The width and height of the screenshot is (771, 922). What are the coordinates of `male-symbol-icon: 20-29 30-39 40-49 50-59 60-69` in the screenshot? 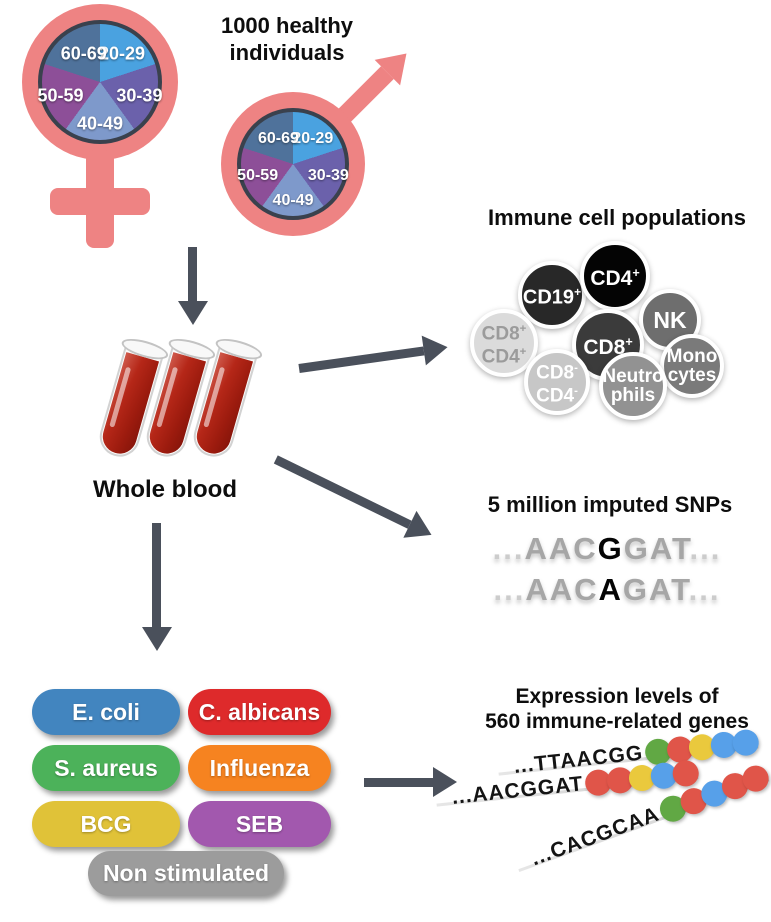 It's located at (293, 164).